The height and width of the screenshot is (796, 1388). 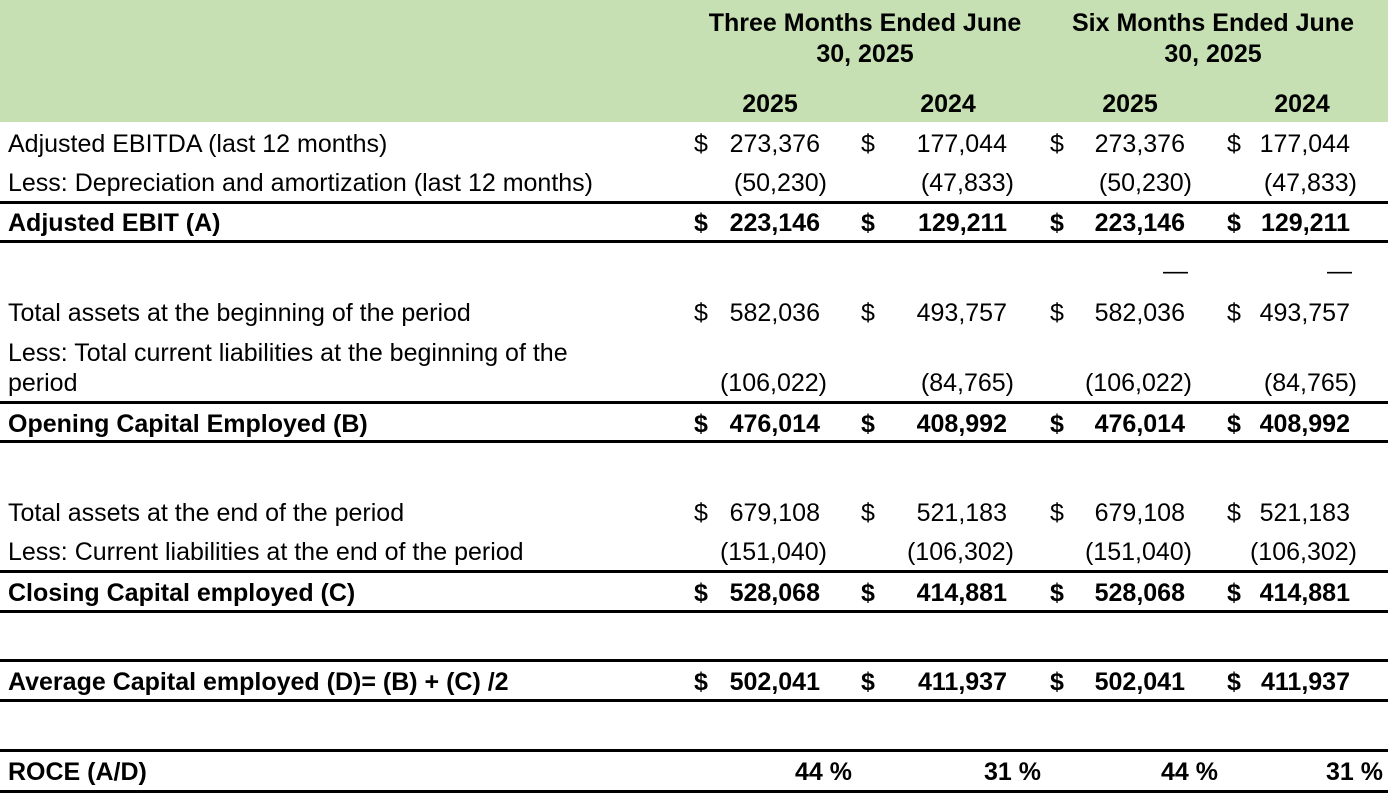 I want to click on value-6m-2025: (151,040), so click(x=1138, y=552).